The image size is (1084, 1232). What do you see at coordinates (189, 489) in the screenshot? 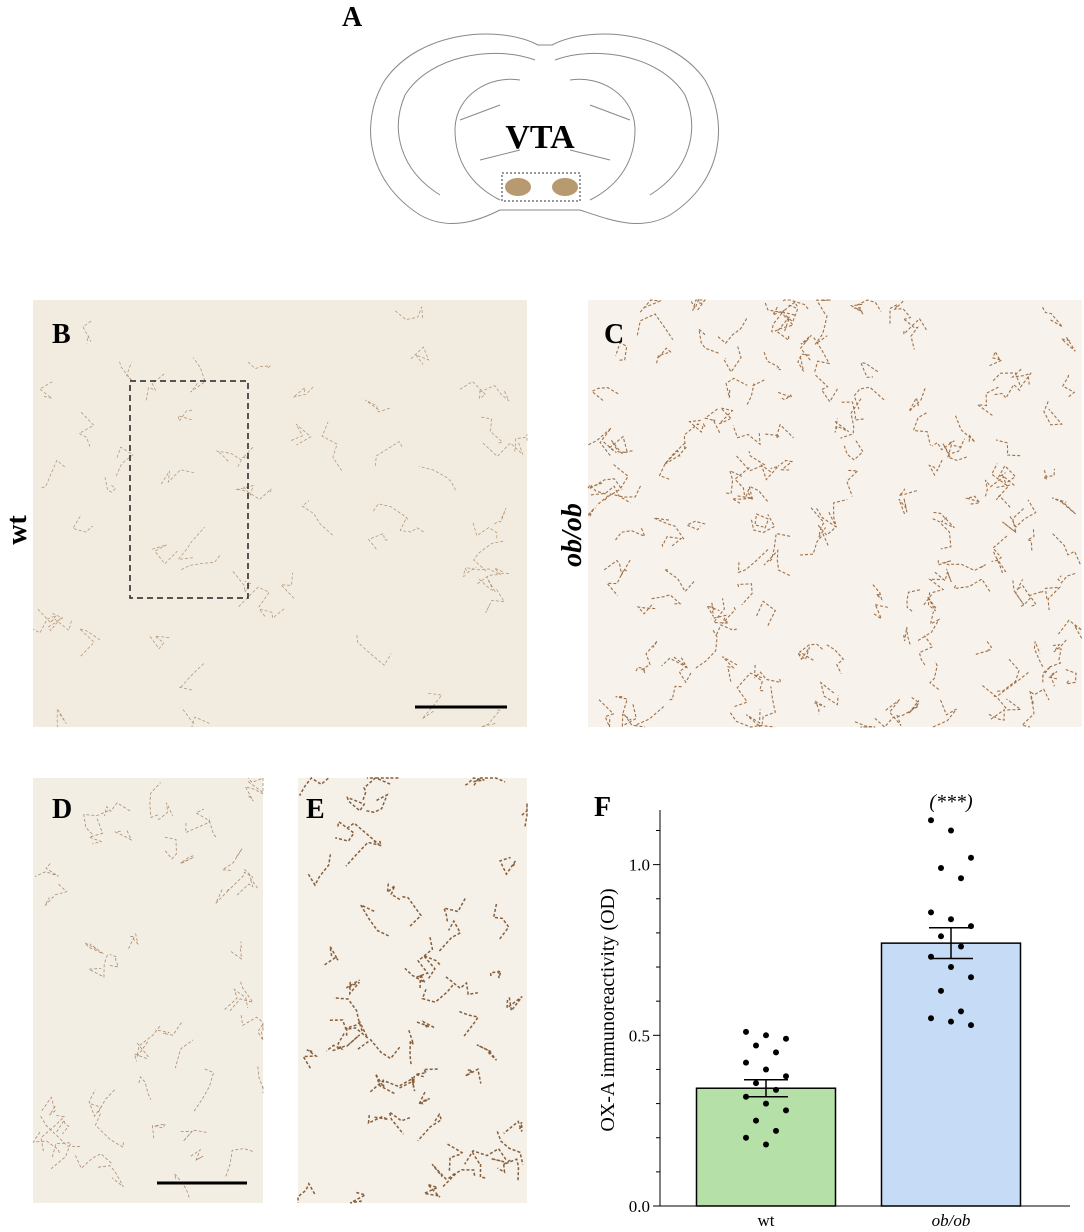
I see `zoom-box` at bounding box center [189, 489].